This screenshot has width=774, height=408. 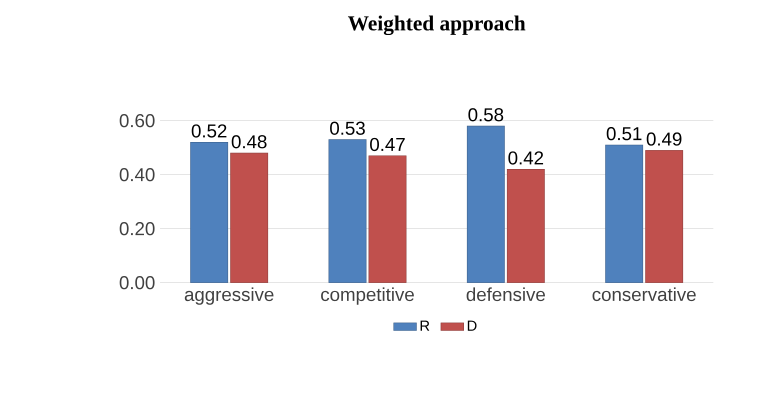 What do you see at coordinates (229, 296) in the screenshot?
I see `x-tick-label: aggressive` at bounding box center [229, 296].